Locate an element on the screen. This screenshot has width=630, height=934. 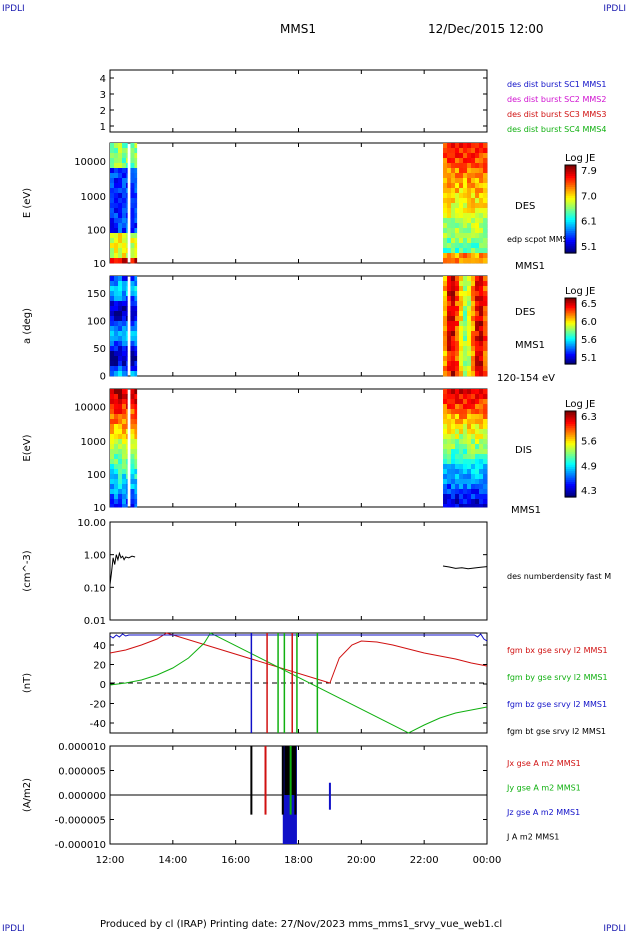
colorbar-tick-label: 4.9 is located at coordinates (589, 466).